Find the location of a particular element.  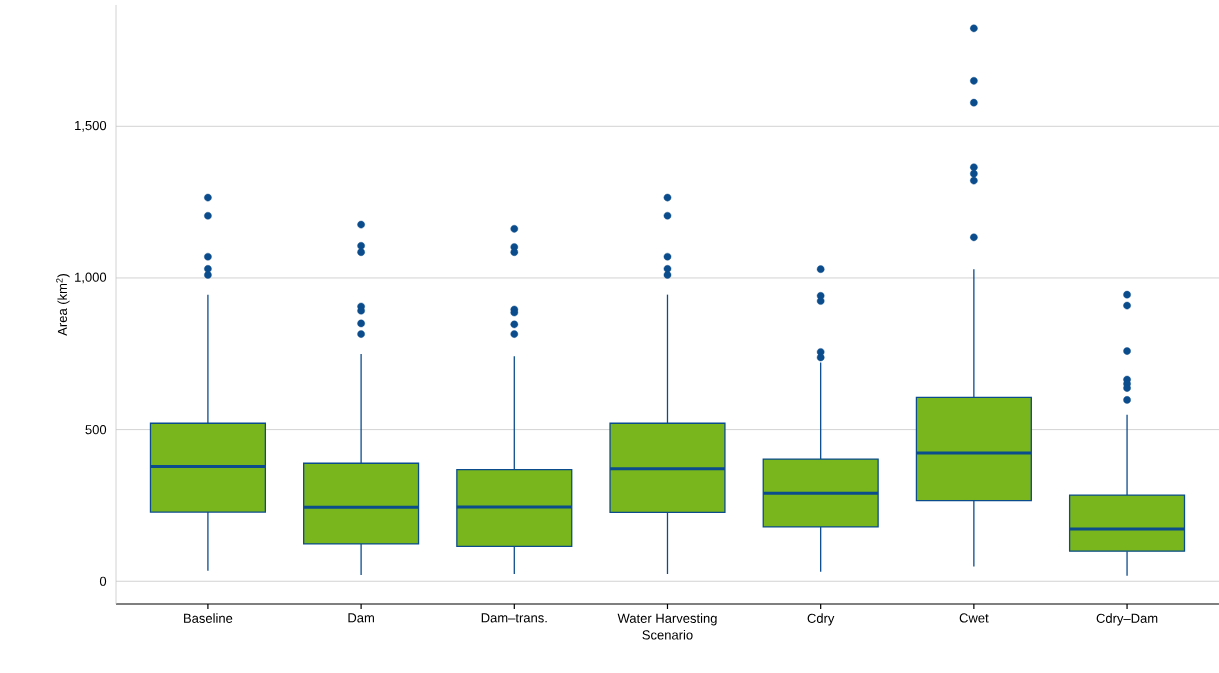

y-tick-label: 500 is located at coordinates (96, 430).